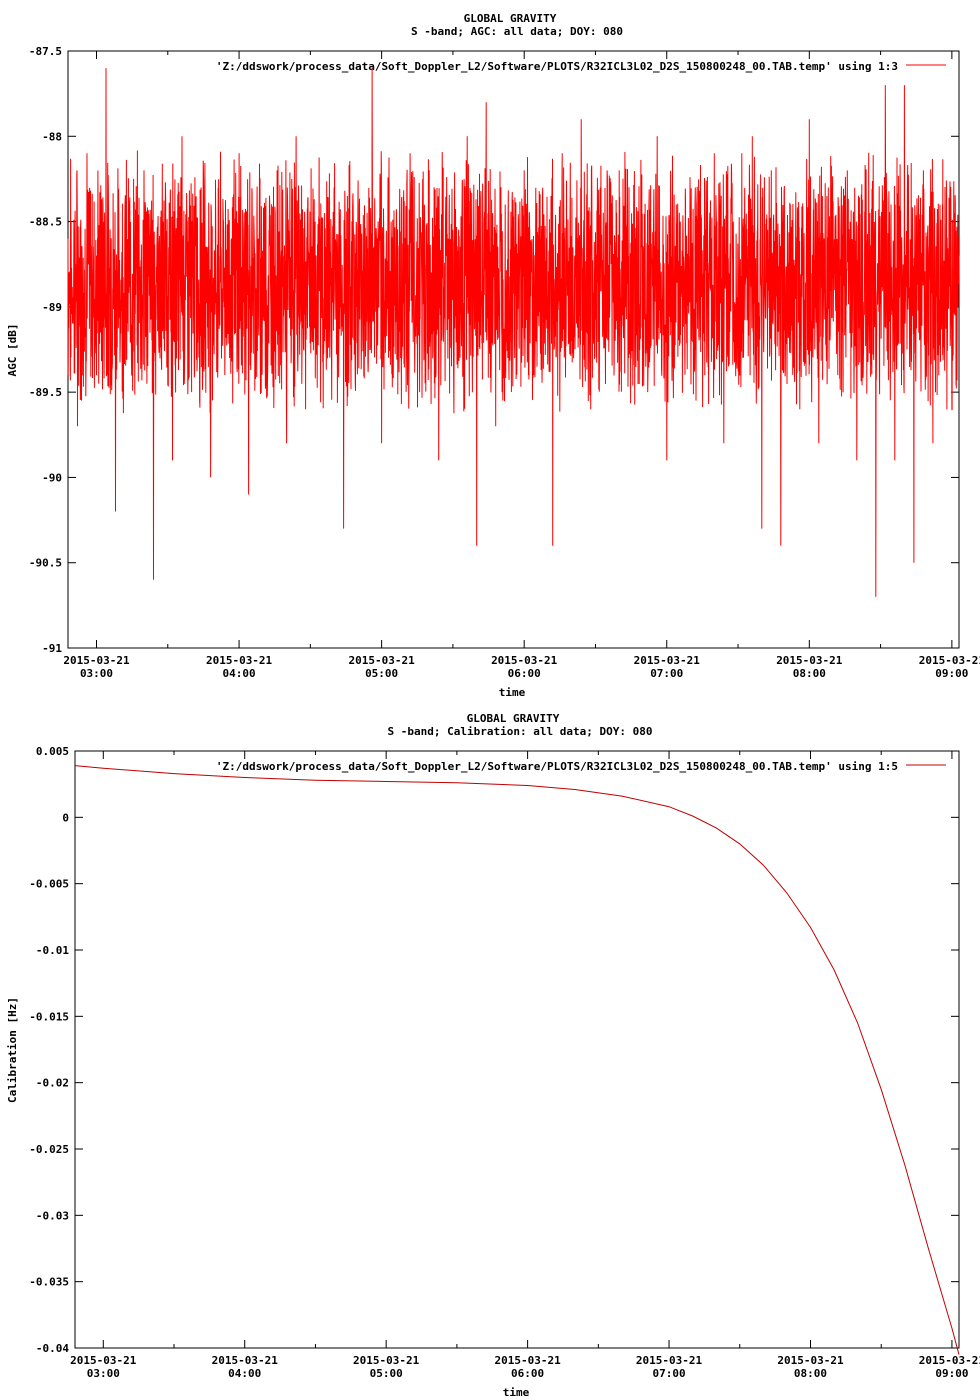 This screenshot has height=1400, width=980. Describe the element at coordinates (666, 673) in the screenshot. I see `agc-xtick-time: 07:00` at that location.